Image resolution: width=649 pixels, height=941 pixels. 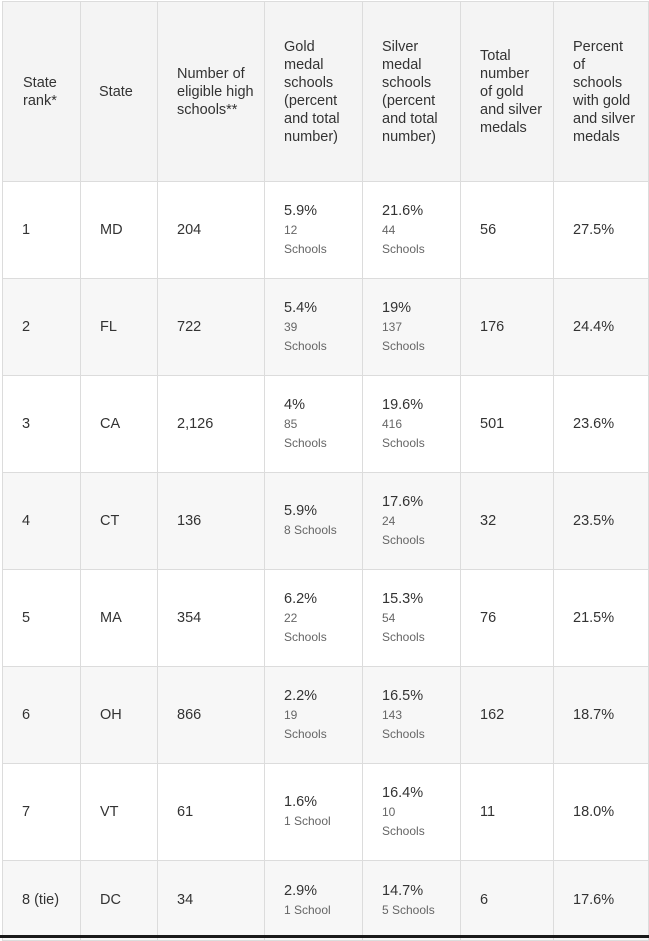 I want to click on cell-silver: 21.6% 44 Schools, so click(x=411, y=230).